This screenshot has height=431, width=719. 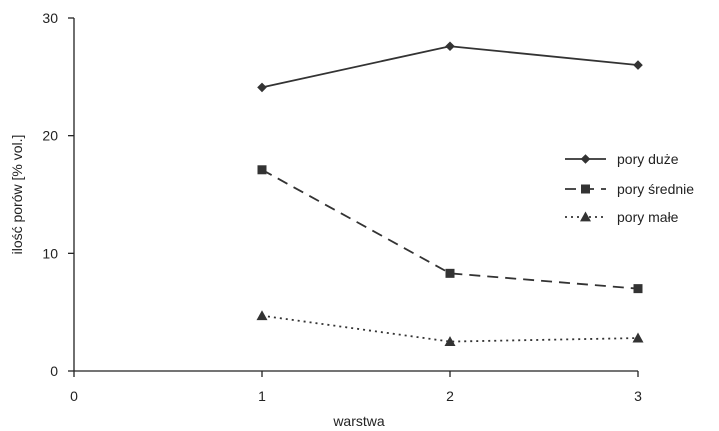 I want to click on legend-item: pory średnie, so click(x=629, y=189).